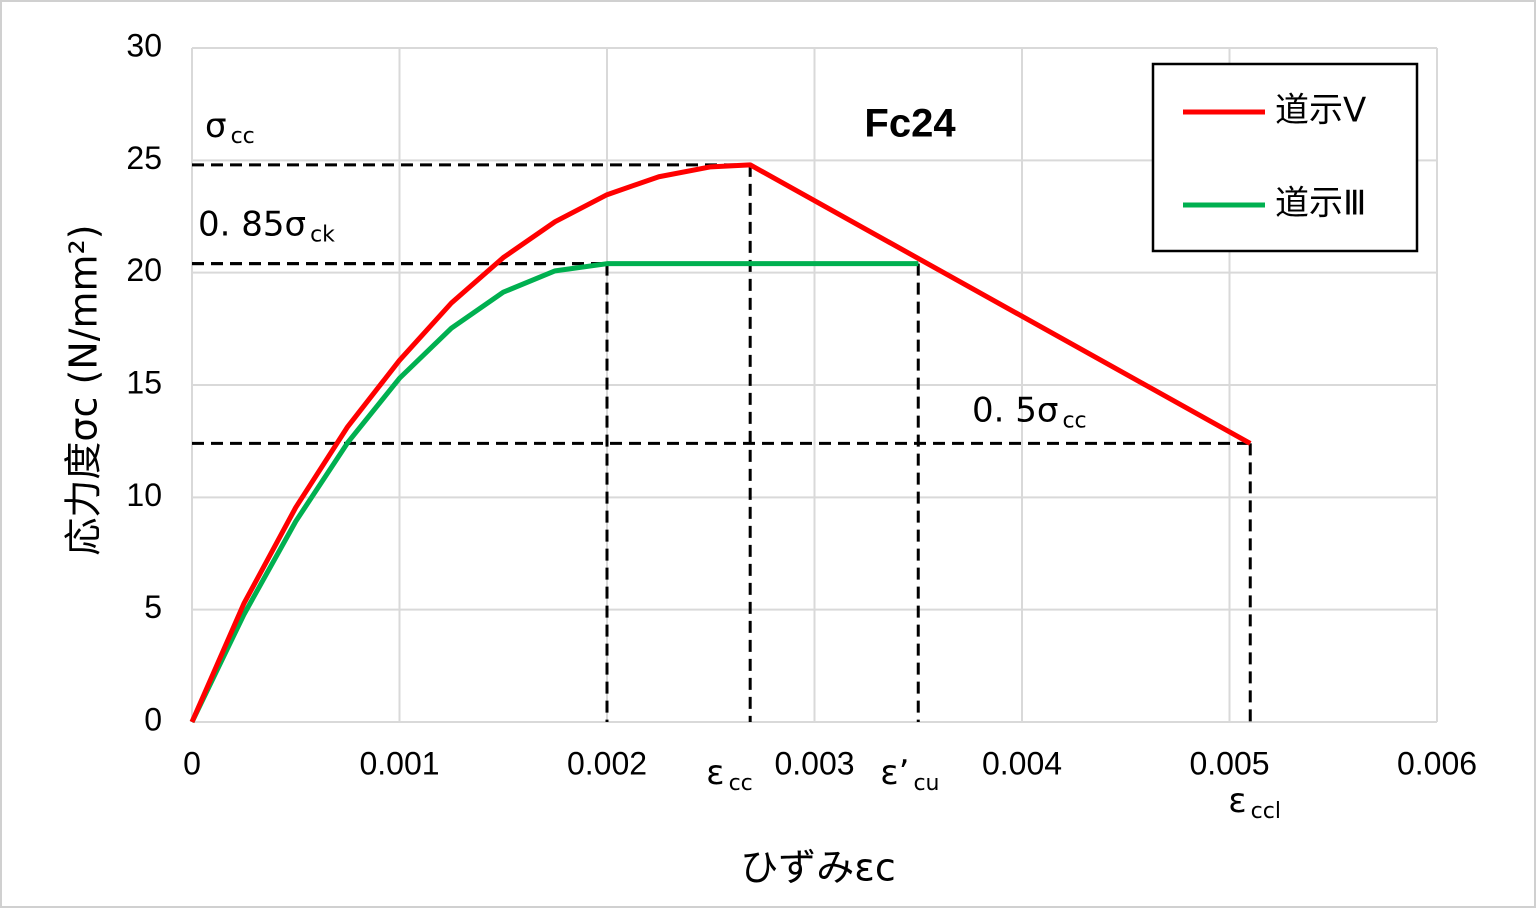 The width and height of the screenshot is (1536, 908). Describe the element at coordinates (144, 382) in the screenshot. I see `y-tick-label: 15` at that location.